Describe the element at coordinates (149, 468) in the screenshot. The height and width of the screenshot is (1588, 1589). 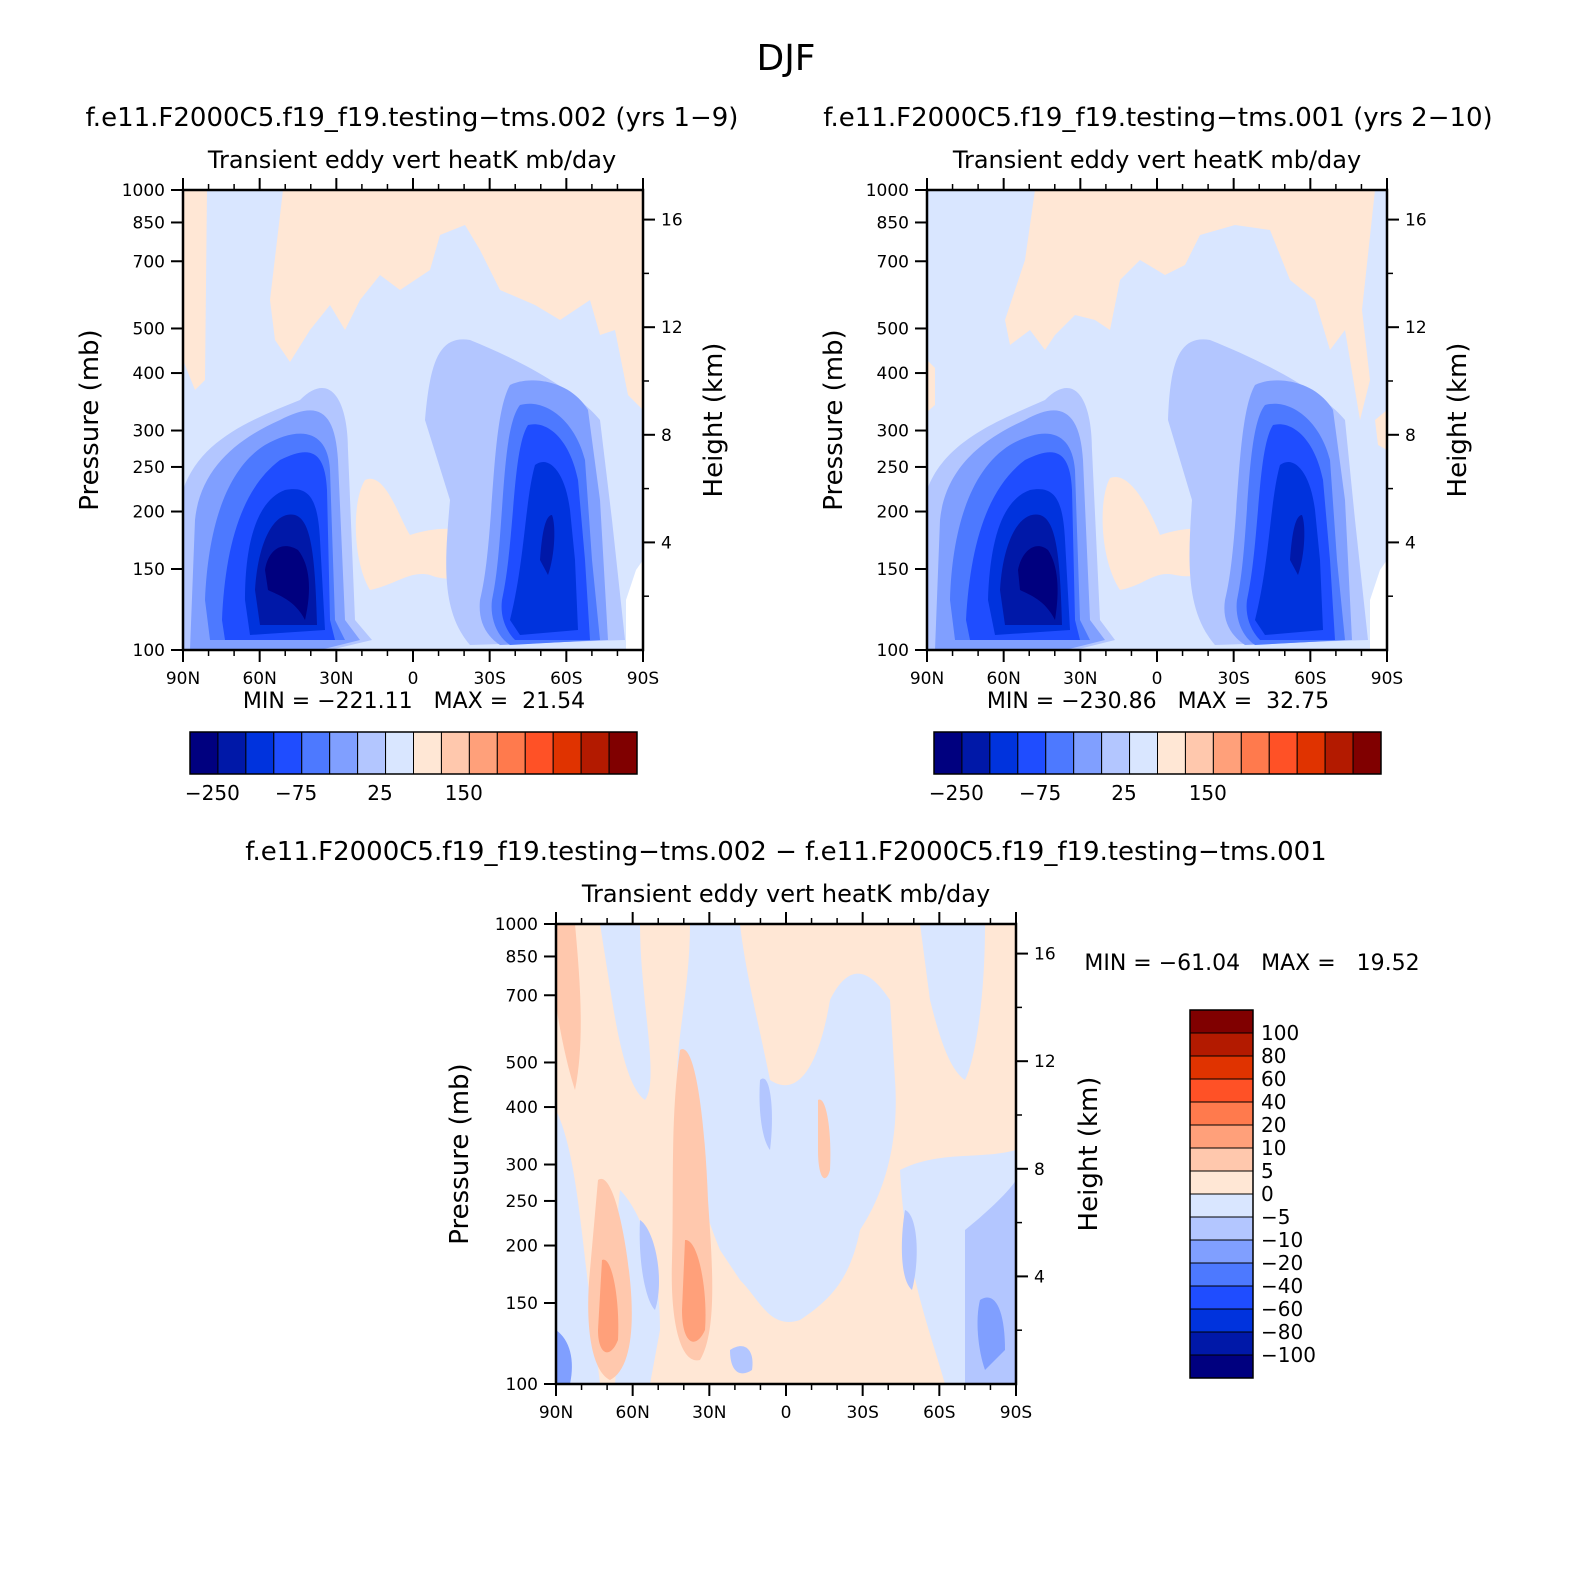
I see `case1-y-tick-label: 250` at that location.